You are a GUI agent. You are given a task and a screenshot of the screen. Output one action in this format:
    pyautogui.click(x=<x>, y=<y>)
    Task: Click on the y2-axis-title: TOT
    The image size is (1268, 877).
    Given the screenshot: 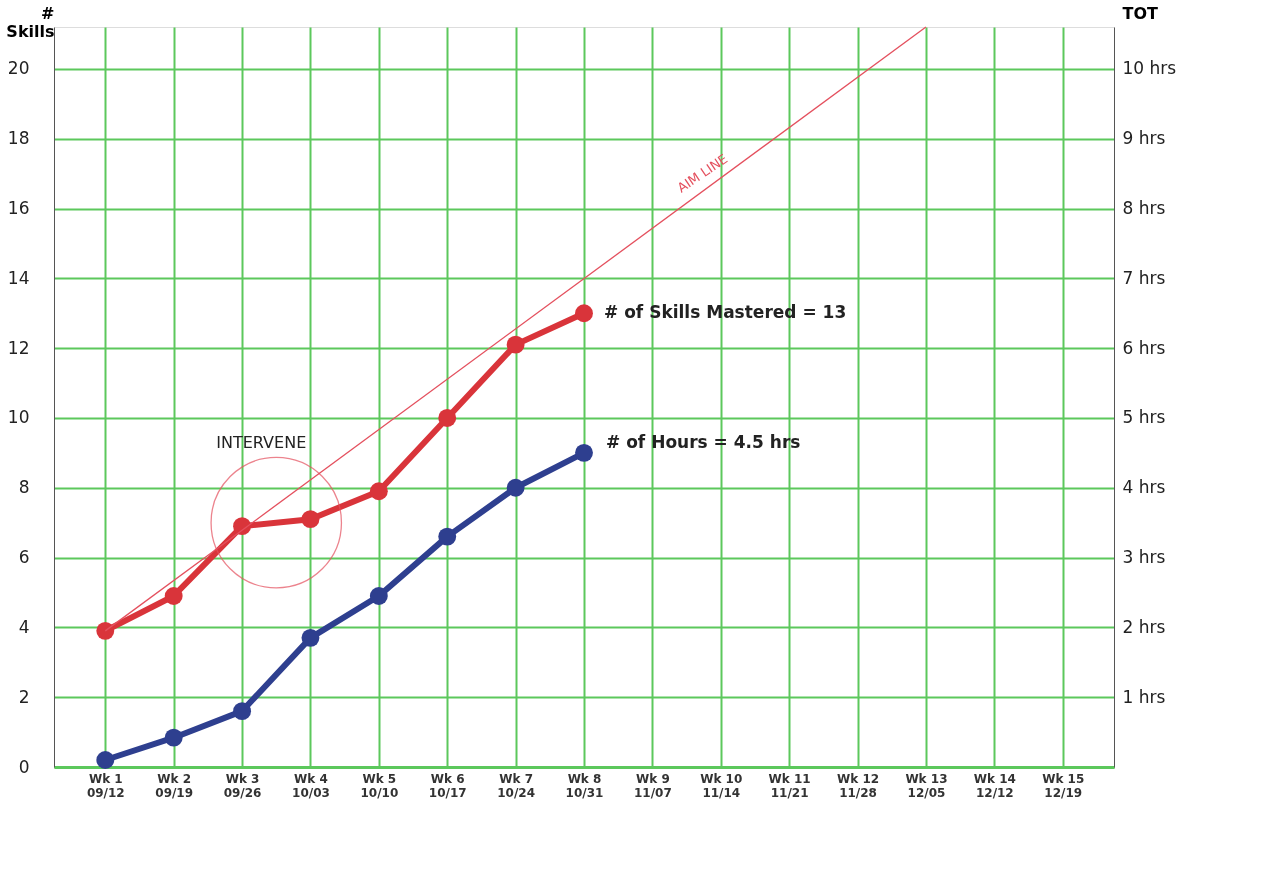 What is the action you would take?
    pyautogui.click(x=1140, y=13)
    